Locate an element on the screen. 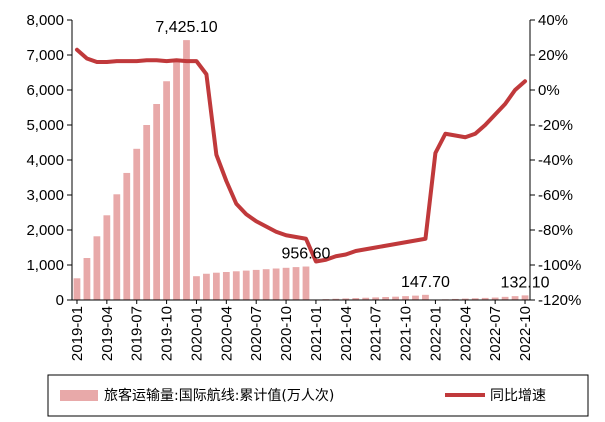  bar-value-label: 956.60 is located at coordinates (306, 254).